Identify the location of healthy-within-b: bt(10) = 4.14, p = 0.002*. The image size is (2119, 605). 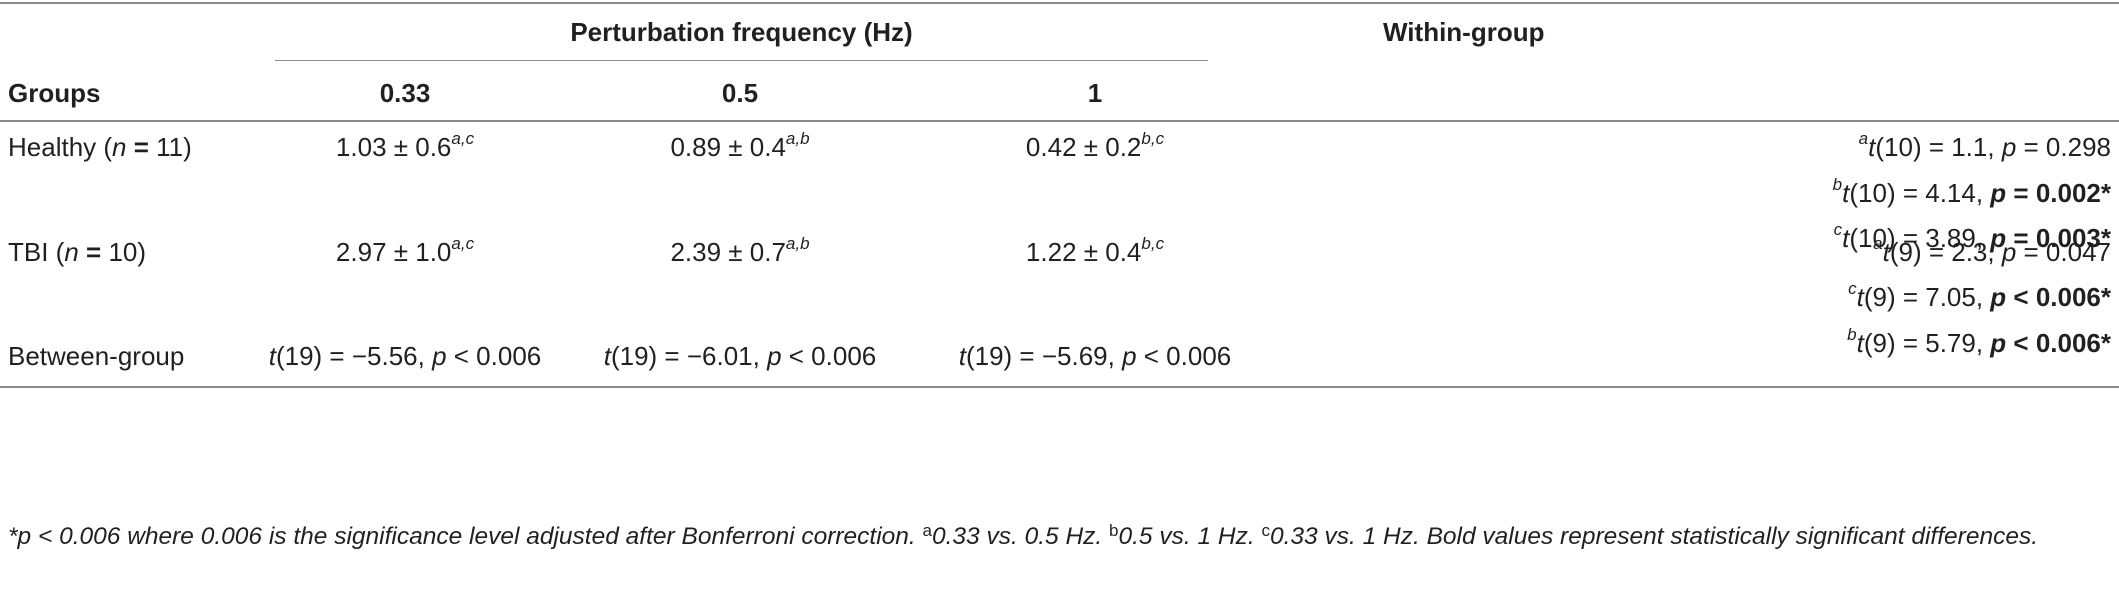
(1971, 191).